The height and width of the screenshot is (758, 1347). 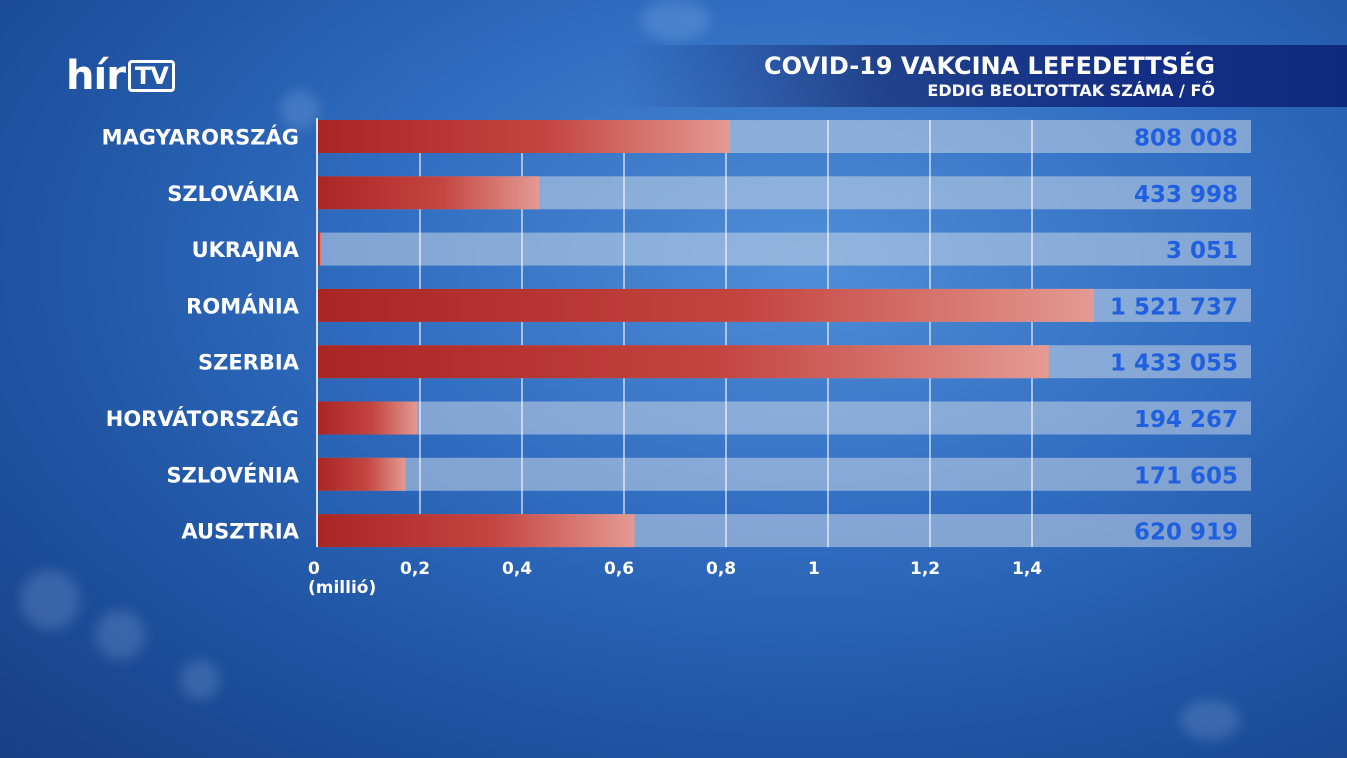 I want to click on value-label: 1 521 737, so click(x=1174, y=307).